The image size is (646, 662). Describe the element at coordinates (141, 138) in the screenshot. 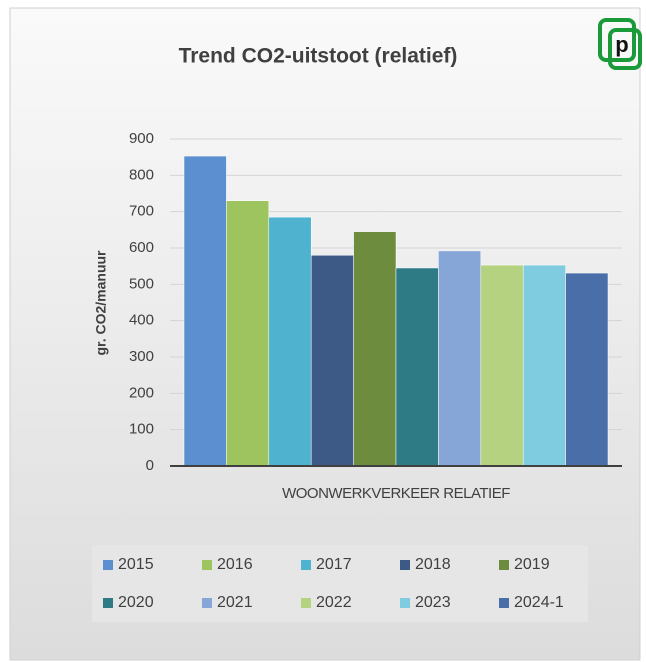

I see `y-tick-label: 900` at that location.